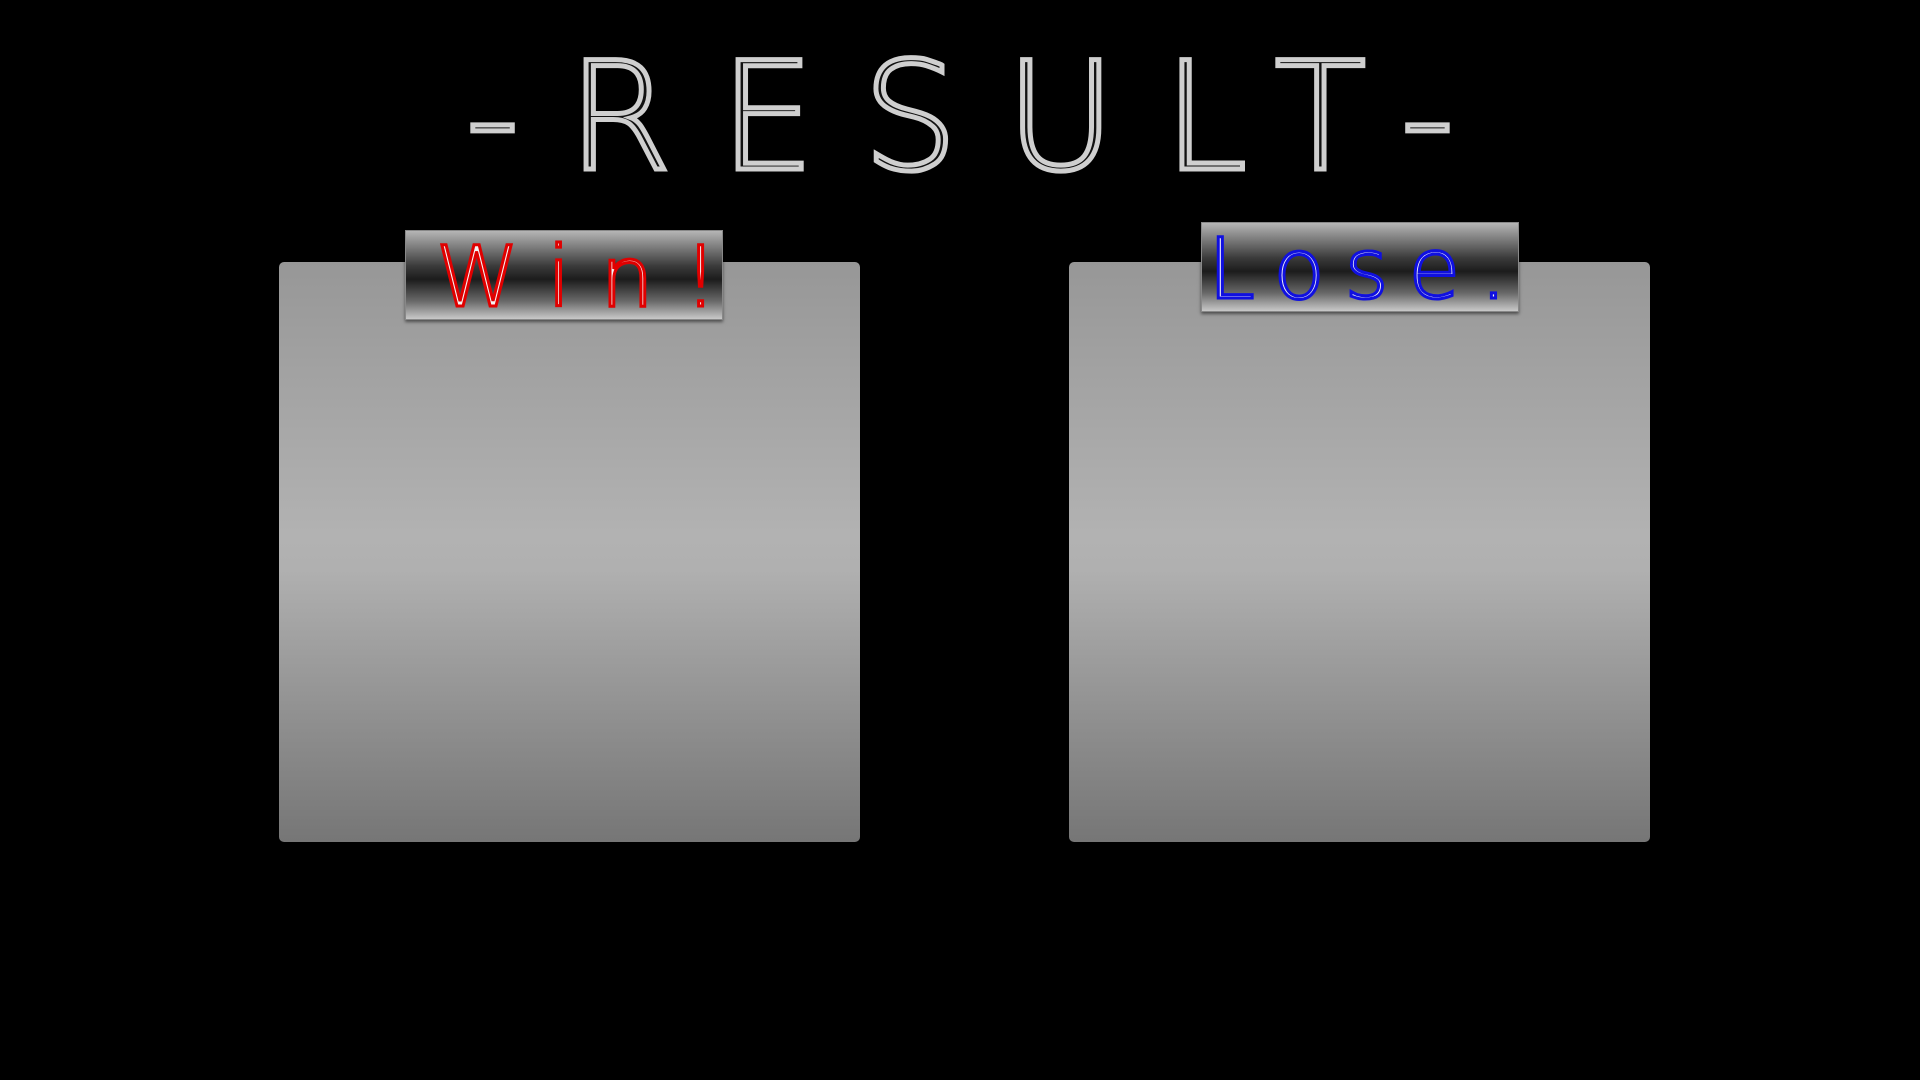 The width and height of the screenshot is (1920, 1080). What do you see at coordinates (564, 275) in the screenshot?
I see `win-label: Win!` at bounding box center [564, 275].